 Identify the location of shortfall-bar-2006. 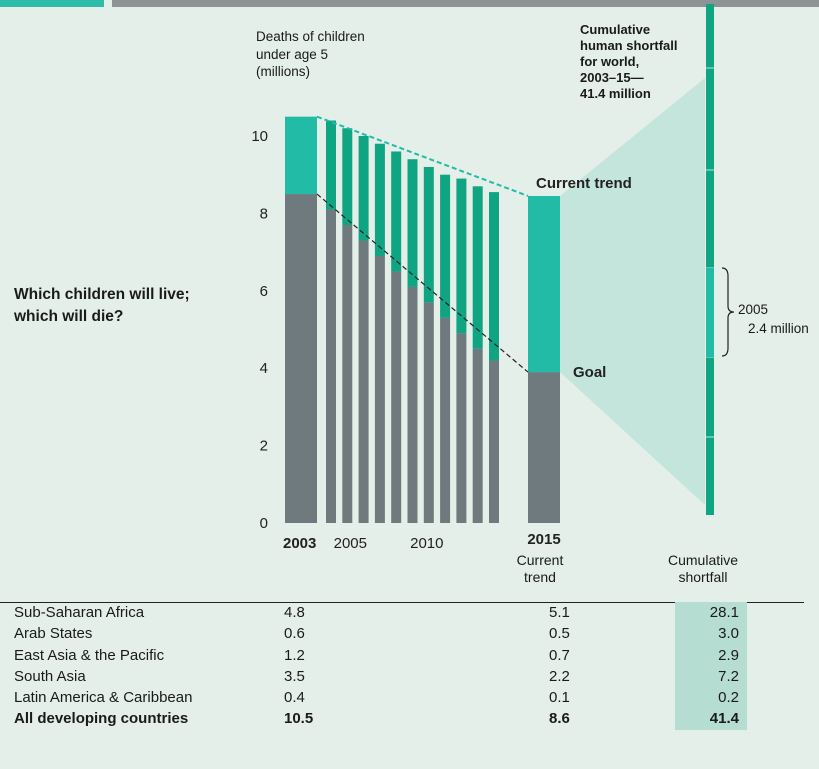
(363, 188).